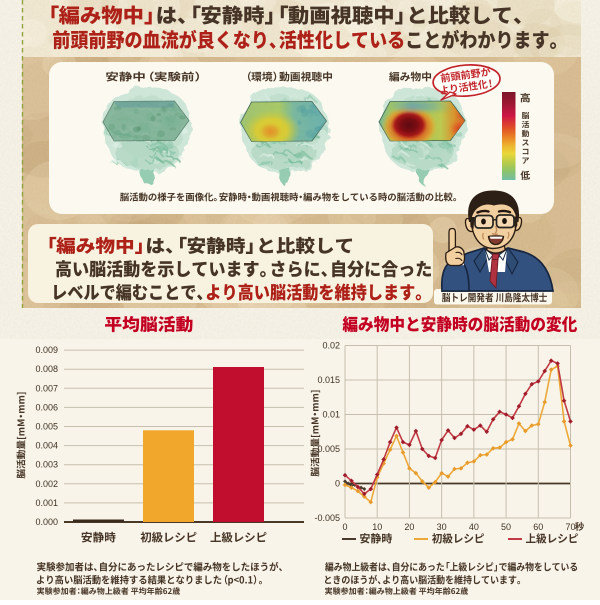 The width and height of the screenshot is (600, 605). What do you see at coordinates (46, 484) in the screenshot?
I see `svg-text: 0.002` at bounding box center [46, 484].